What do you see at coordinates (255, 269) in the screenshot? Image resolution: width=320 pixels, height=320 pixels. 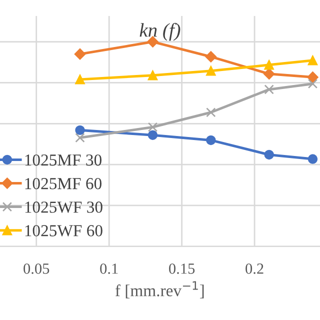 I see `x-tick-label: 0.2` at bounding box center [255, 269].